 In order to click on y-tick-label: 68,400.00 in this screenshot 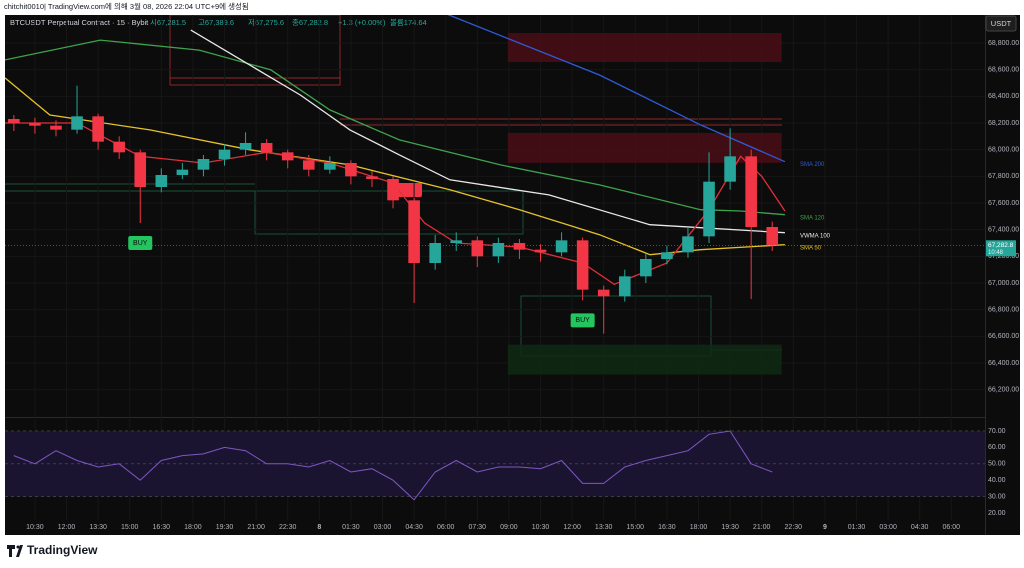, I will do `click(1003, 96)`.